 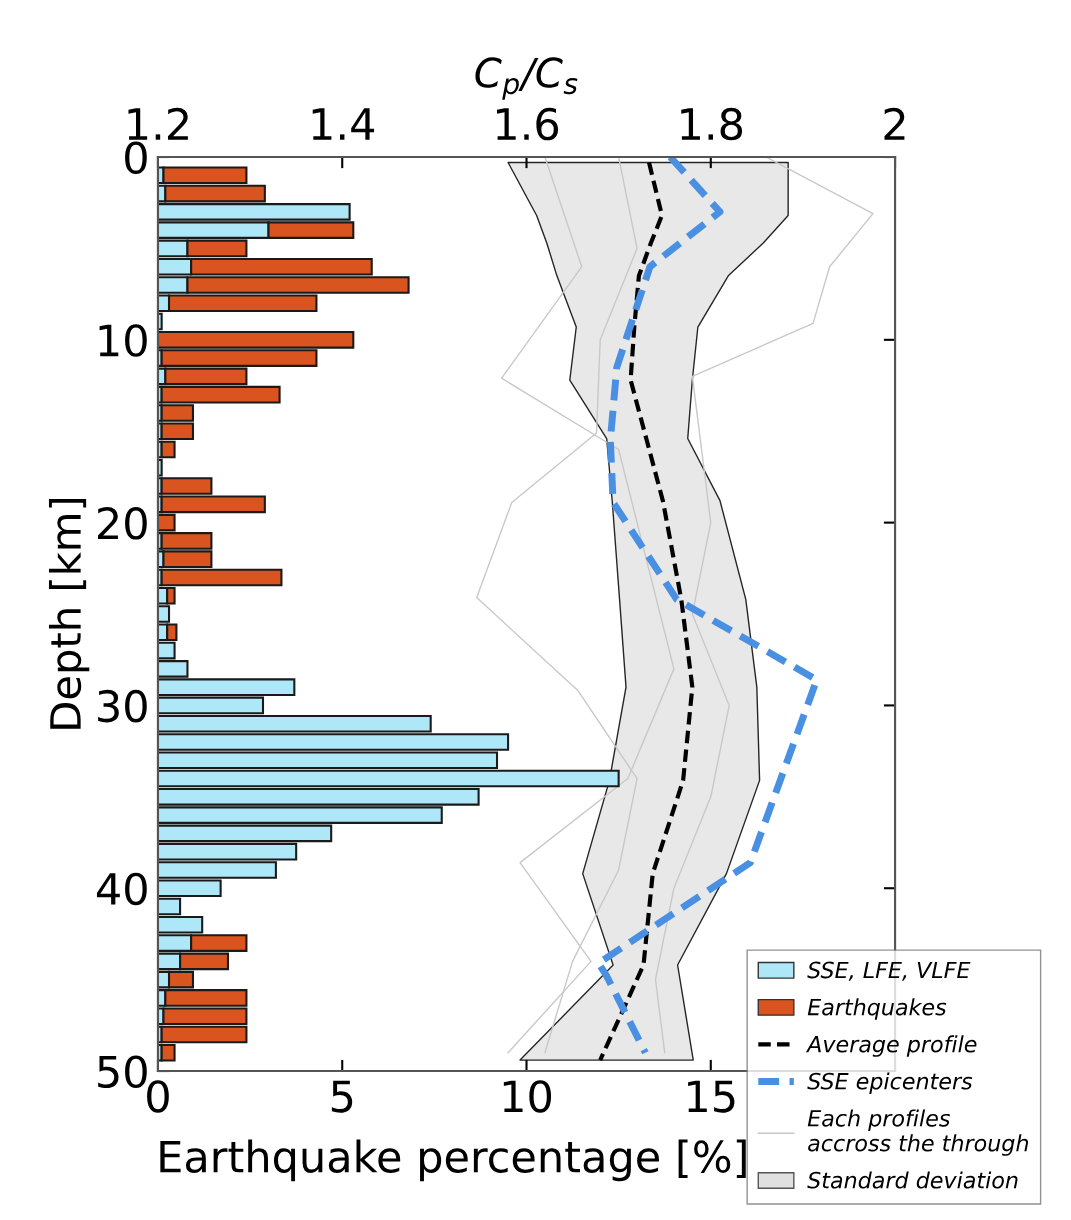 I want to click on x2-tick-label: 1.2, so click(x=158, y=123).